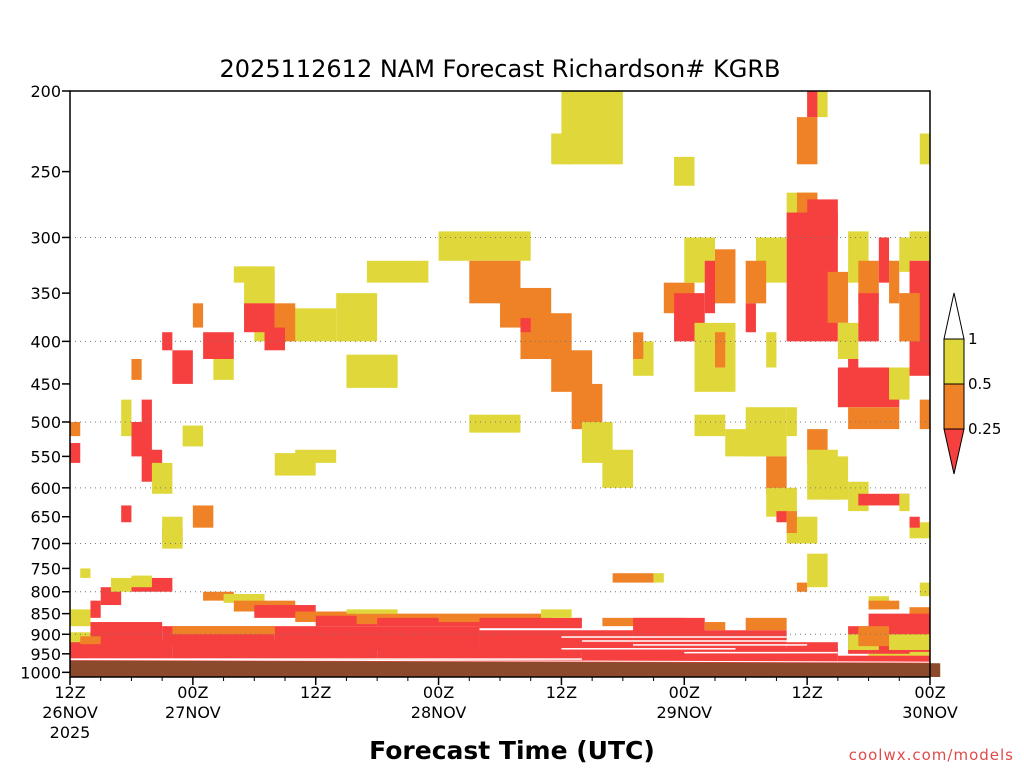 The height and width of the screenshot is (772, 1024). Describe the element at coordinates (454, 648) in the screenshot. I see `white-stripes` at that location.